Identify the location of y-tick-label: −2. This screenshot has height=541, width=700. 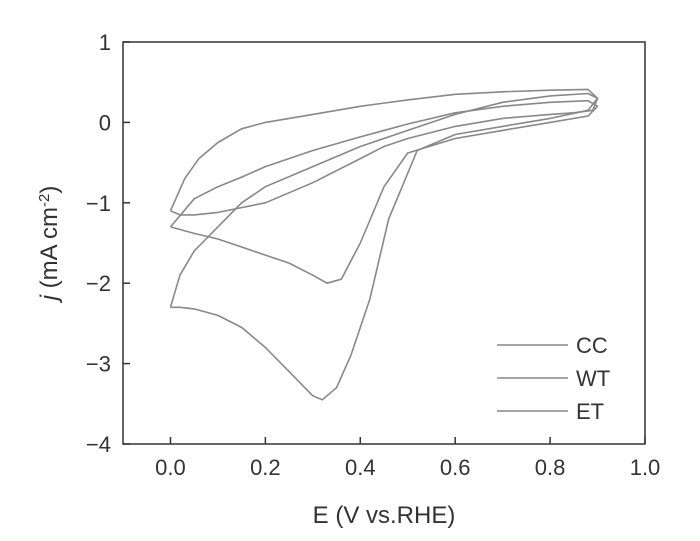
(98, 283).